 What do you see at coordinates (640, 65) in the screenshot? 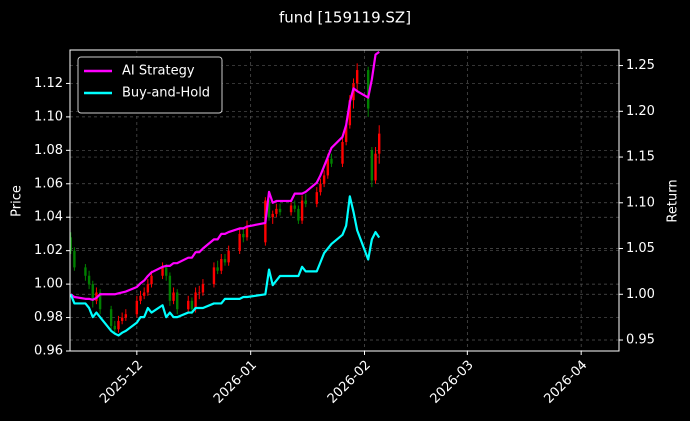
I see `y2-tick-label: 1.25` at bounding box center [640, 65].